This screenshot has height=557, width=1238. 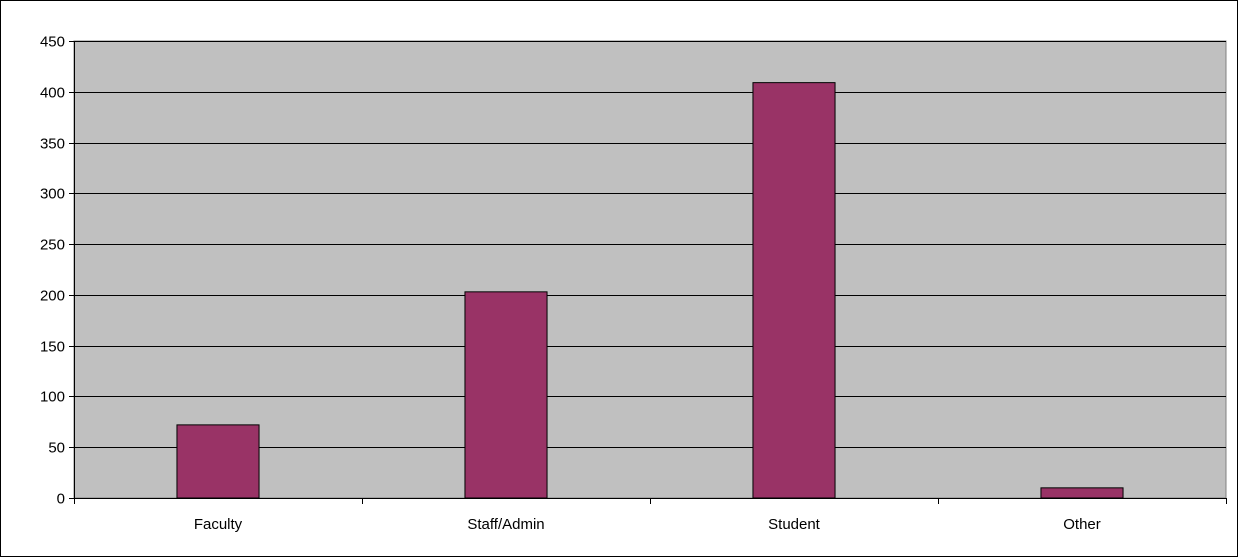 What do you see at coordinates (1082, 493) in the screenshot?
I see `bar-other` at bounding box center [1082, 493].